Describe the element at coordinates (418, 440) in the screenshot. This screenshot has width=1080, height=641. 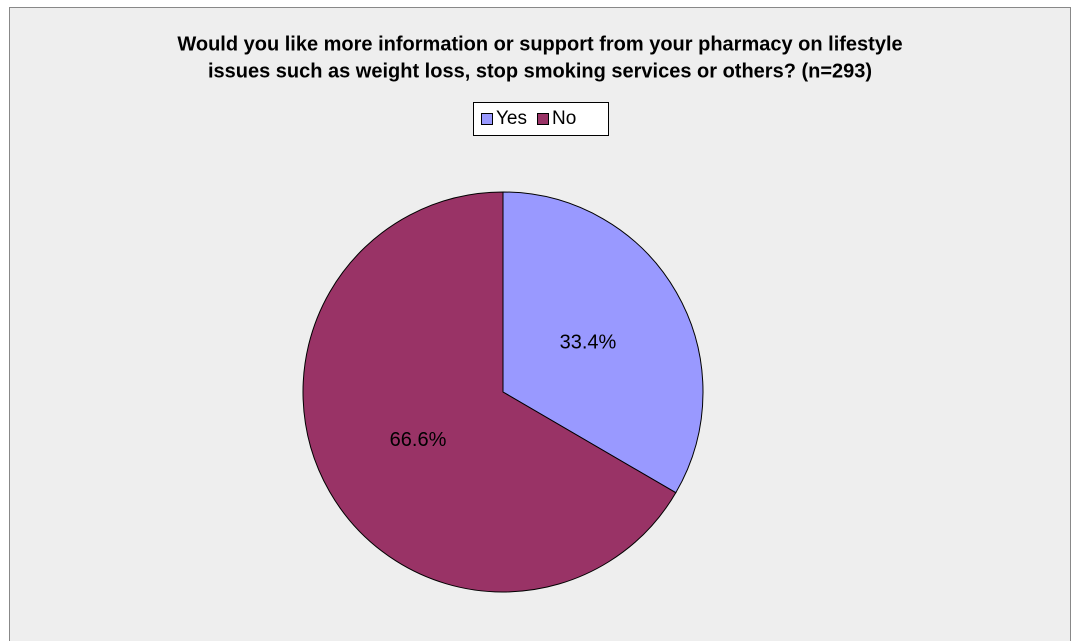
I see `value-label: 66.6%` at that location.